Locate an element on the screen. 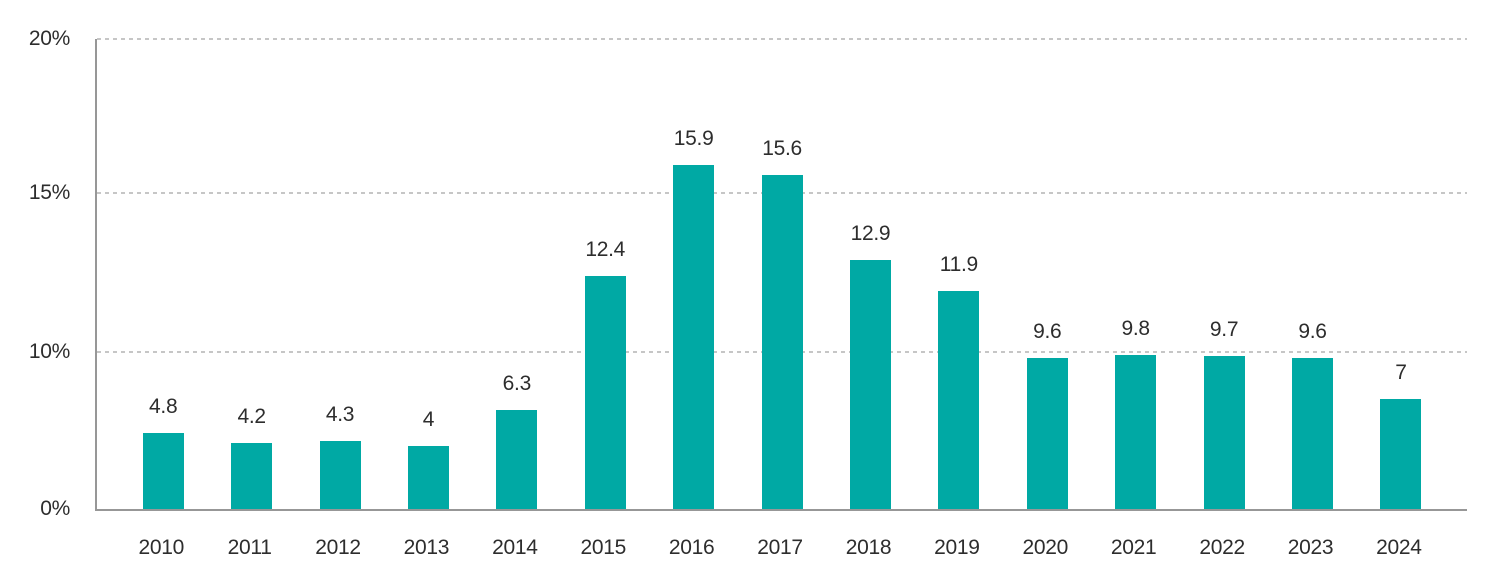 This screenshot has height=585, width=1500. bar-value-label: 12.9 is located at coordinates (870, 233).